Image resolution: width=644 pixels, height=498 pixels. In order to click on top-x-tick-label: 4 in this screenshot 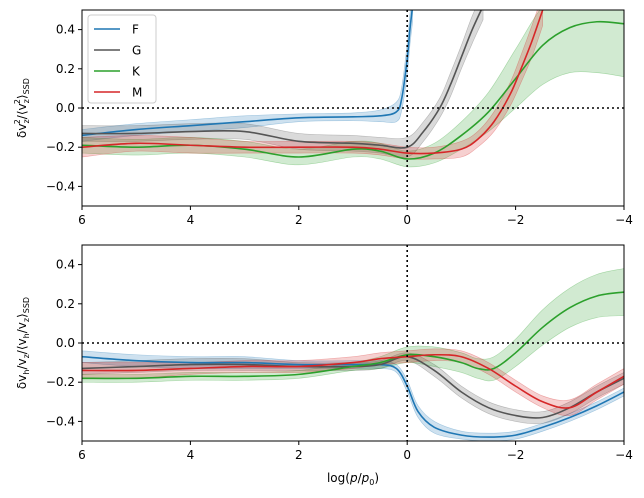, I will do `click(191, 220)`.